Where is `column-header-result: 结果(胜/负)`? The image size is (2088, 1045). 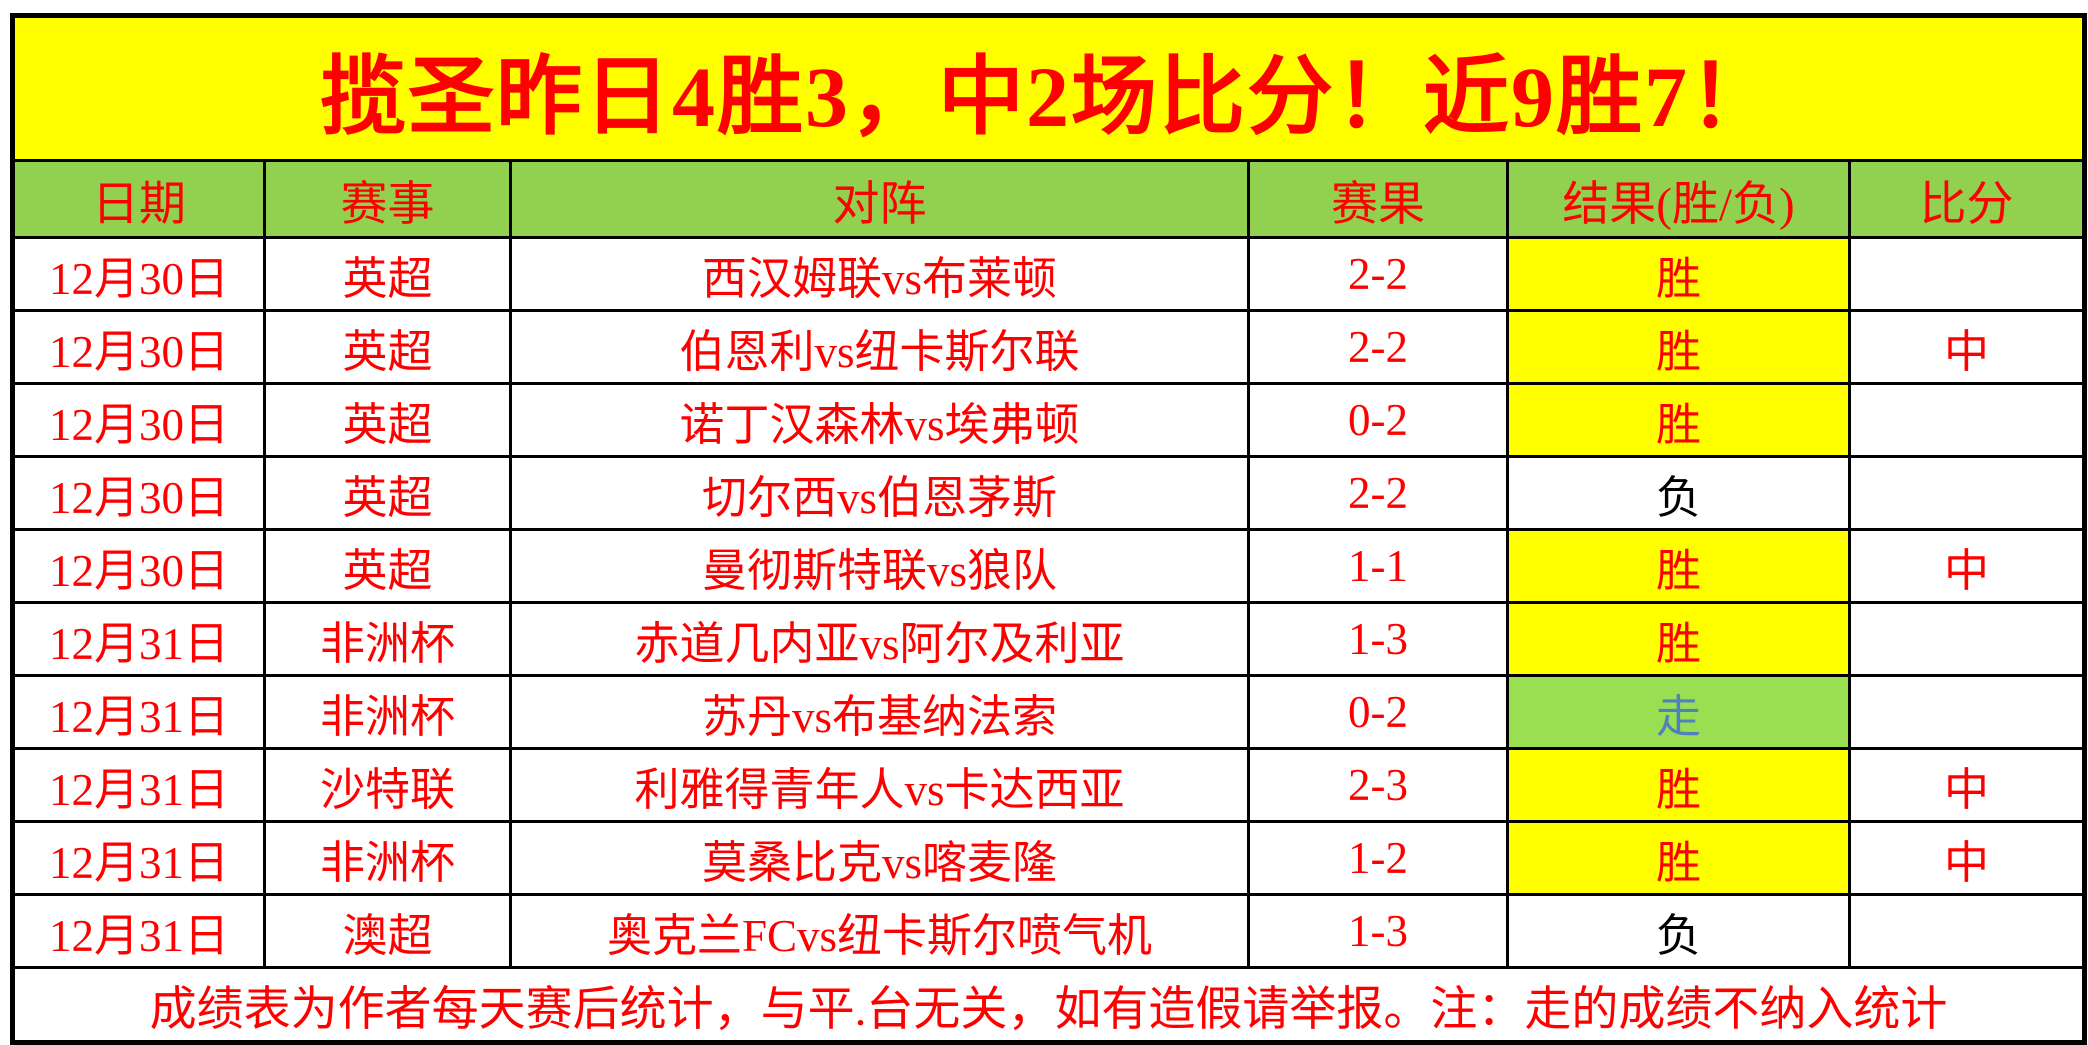 column-header-result: 结果(胜/负) is located at coordinates (1678, 199).